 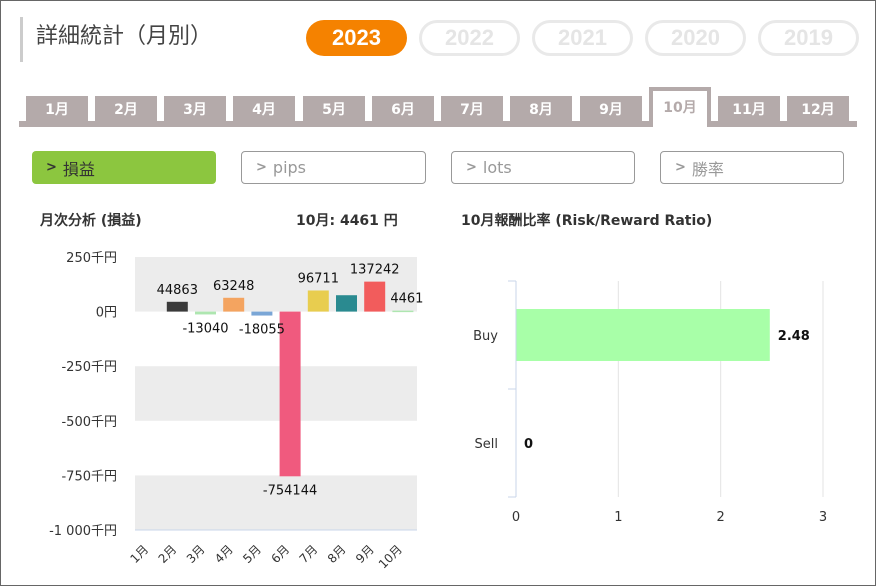 I want to click on y-tick-label: 0円, so click(x=106, y=313).